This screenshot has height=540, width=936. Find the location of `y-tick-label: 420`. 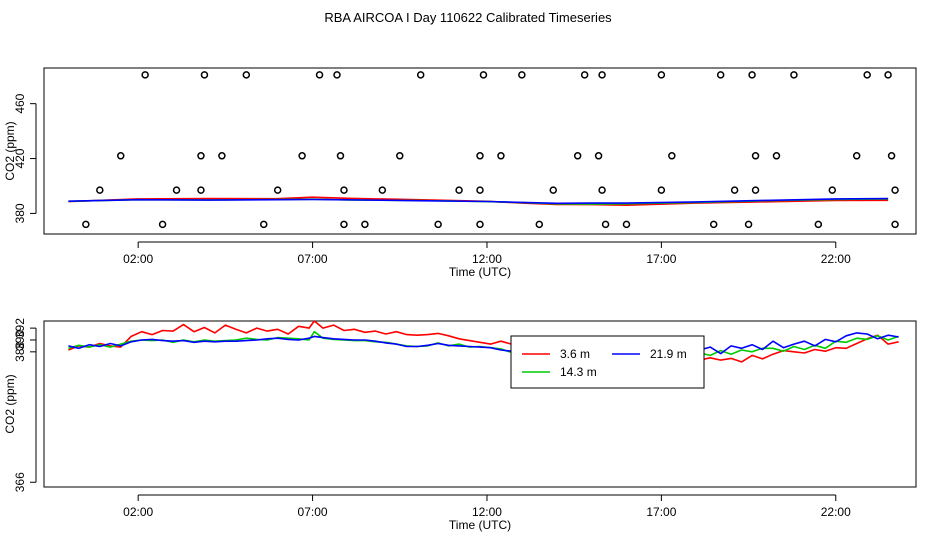

y-tick-label: 420 is located at coordinates (20, 158).